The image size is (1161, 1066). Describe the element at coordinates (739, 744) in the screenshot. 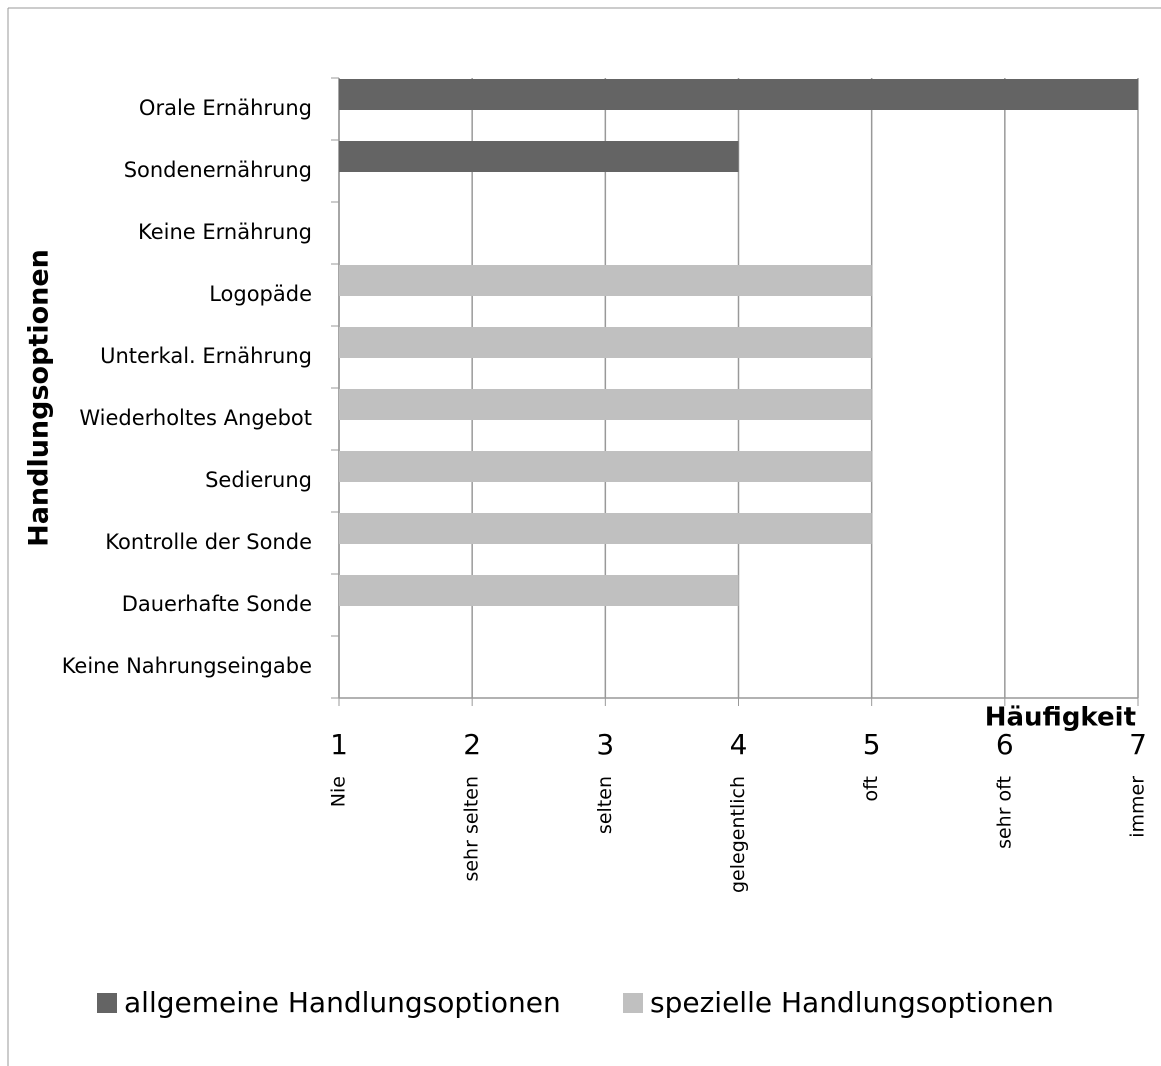

I see `x-tick-label: 4` at that location.